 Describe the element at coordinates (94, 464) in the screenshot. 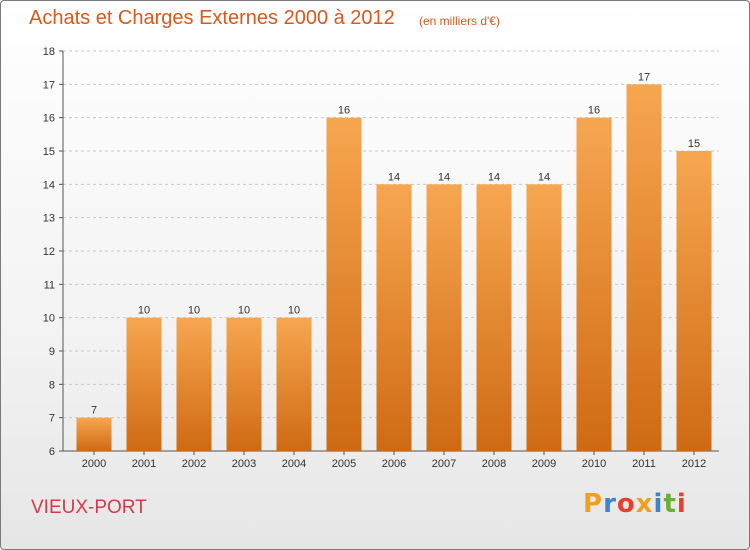

I see `x-tick-label: 2000` at that location.